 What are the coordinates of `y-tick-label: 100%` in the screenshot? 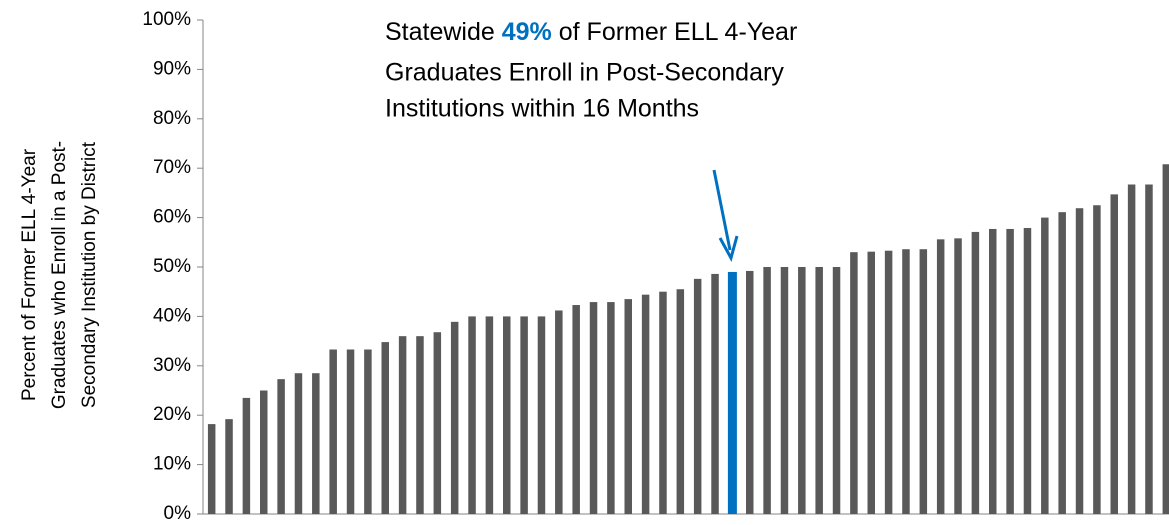 It's located at (166, 19).